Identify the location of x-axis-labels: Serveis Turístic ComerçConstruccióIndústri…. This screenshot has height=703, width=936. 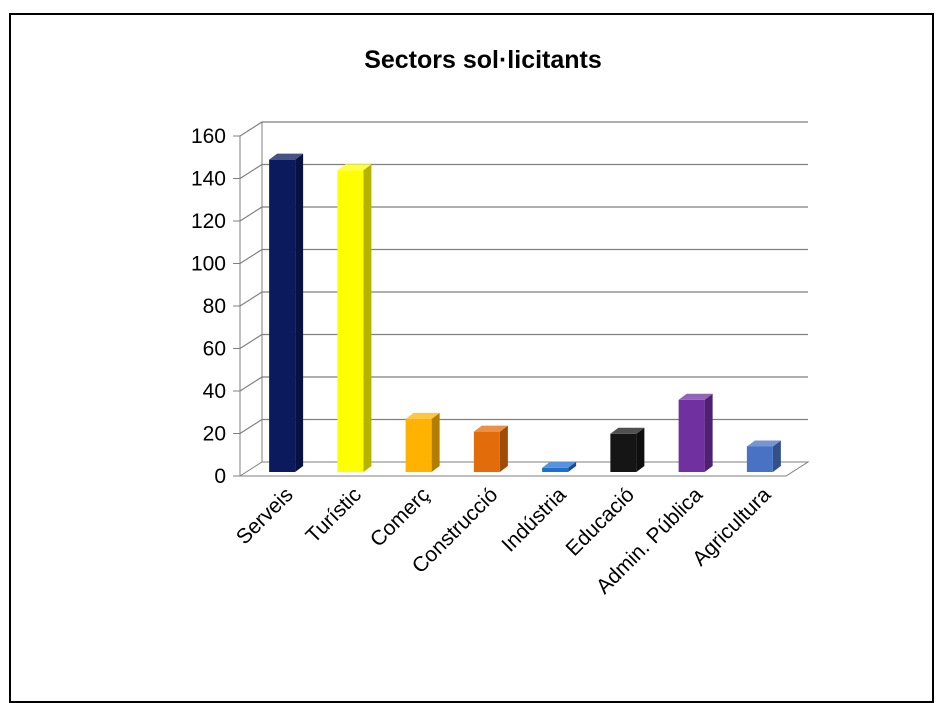
(504, 541).